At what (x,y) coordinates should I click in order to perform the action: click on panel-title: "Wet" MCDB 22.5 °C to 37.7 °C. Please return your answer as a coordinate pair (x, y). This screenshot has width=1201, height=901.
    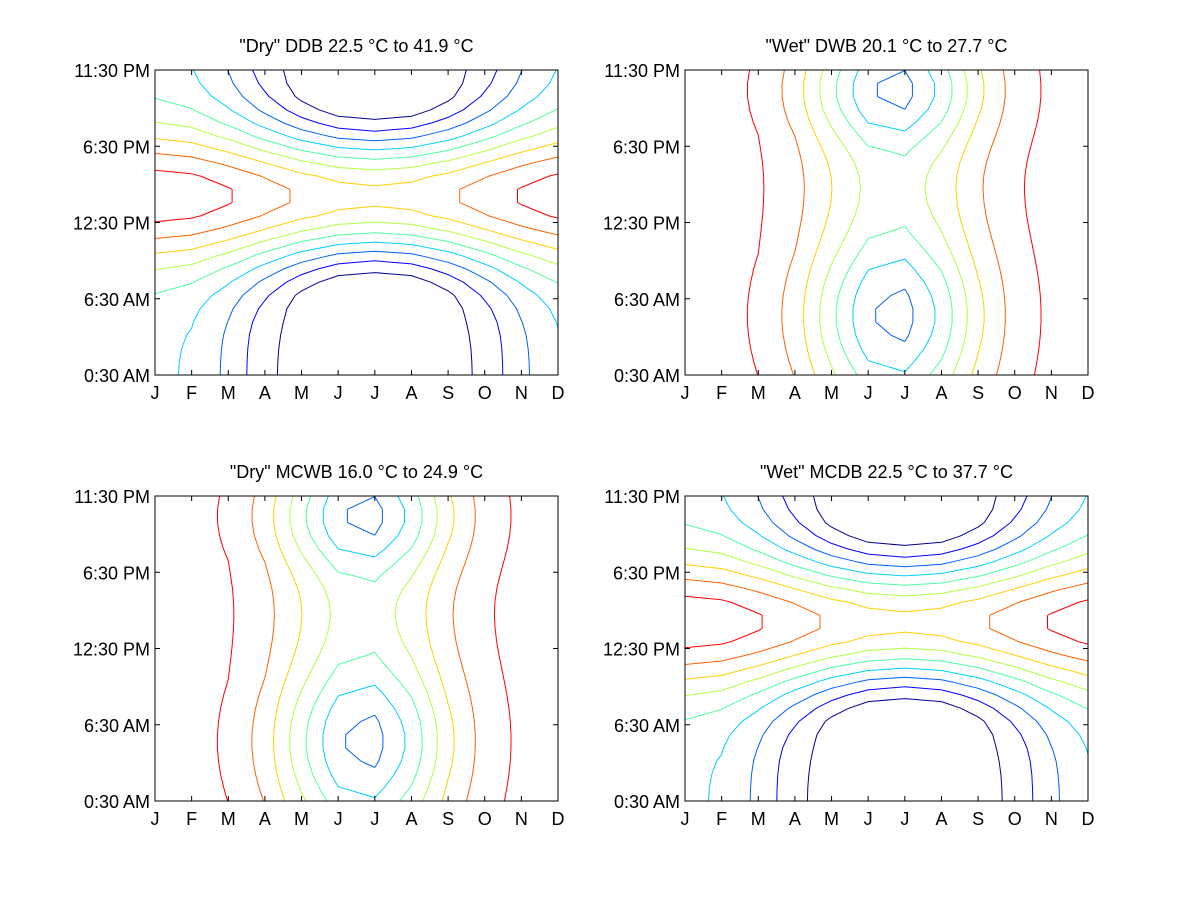
    Looking at the image, I should click on (886, 472).